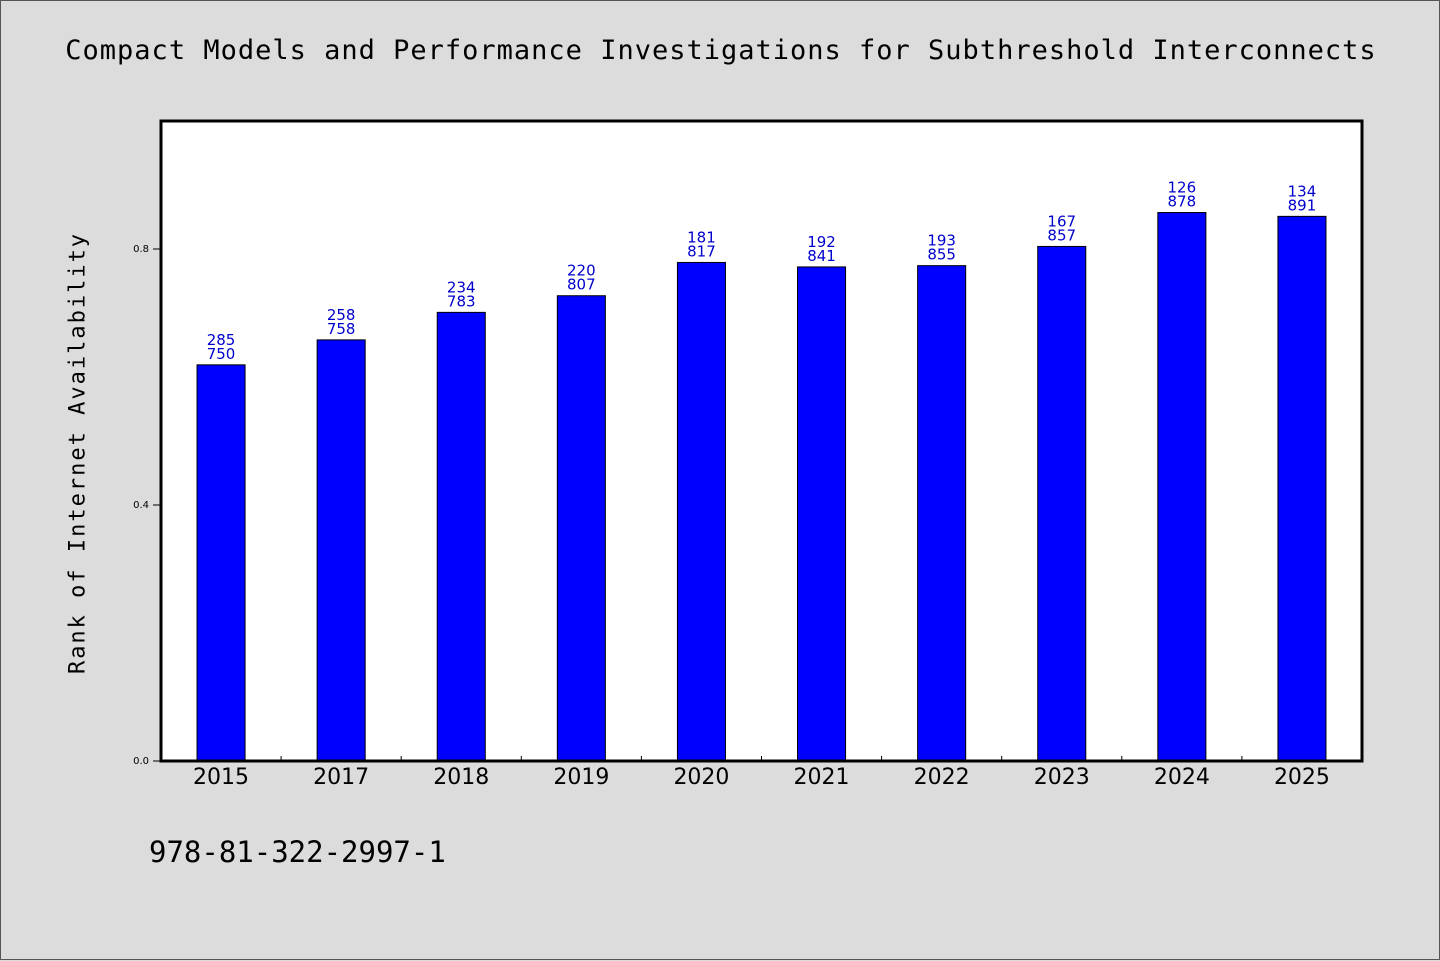 Image resolution: width=1440 pixels, height=961 pixels. What do you see at coordinates (461, 287) in the screenshot?
I see `bar-label-top: 234` at bounding box center [461, 287].